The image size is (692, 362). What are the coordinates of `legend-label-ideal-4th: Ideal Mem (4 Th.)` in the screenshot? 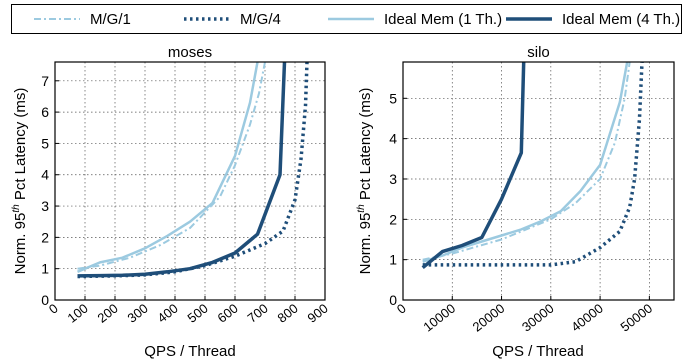 It's located at (621, 19).